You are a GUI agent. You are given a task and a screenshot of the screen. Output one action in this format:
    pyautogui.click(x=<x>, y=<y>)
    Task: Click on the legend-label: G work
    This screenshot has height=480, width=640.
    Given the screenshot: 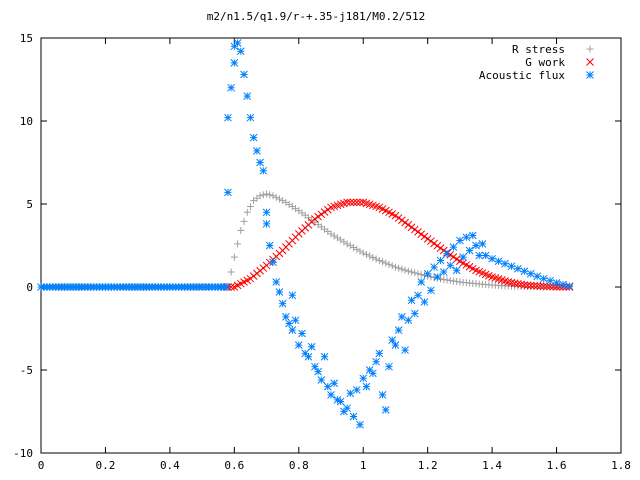 What is the action you would take?
    pyautogui.click(x=545, y=62)
    